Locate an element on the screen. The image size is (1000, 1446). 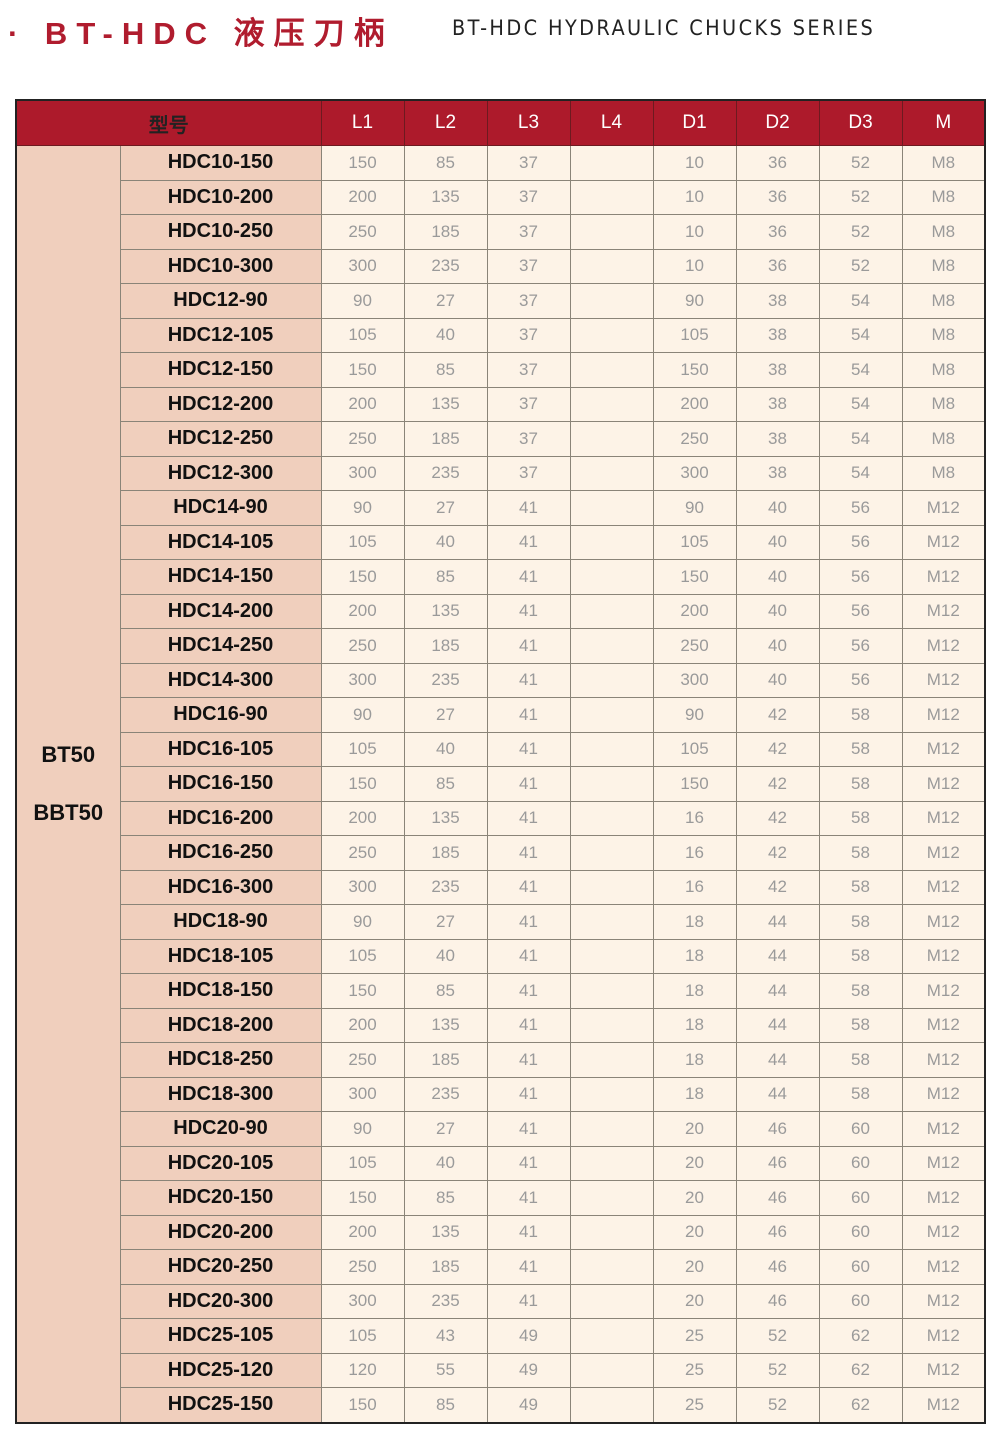
cell-l2: 185 is located at coordinates (445, 232).